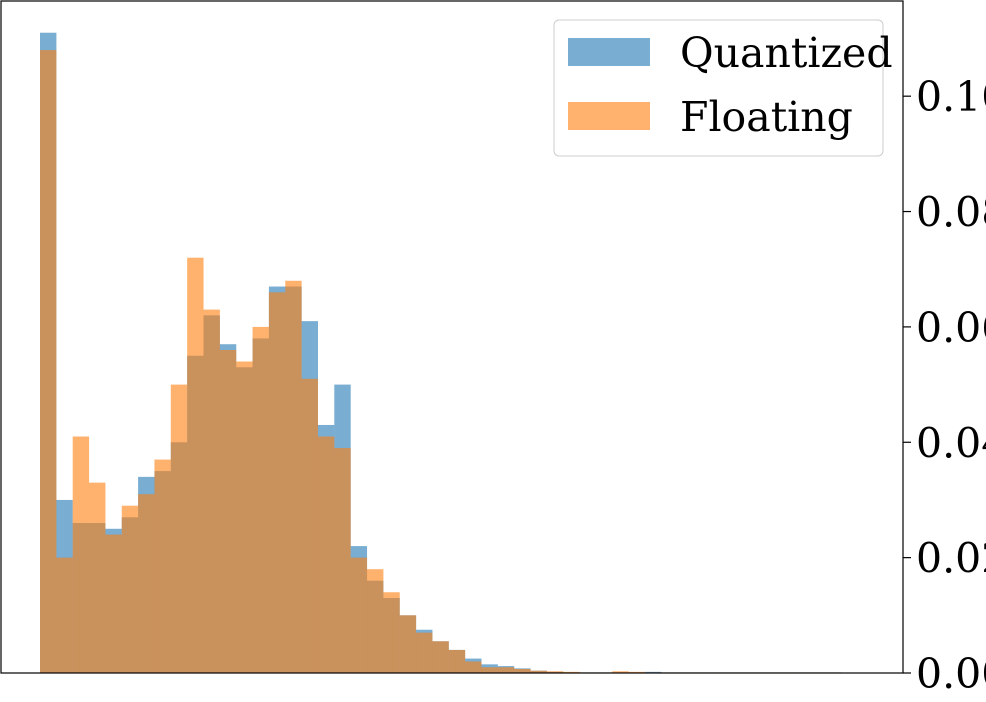 The image size is (986, 702). What do you see at coordinates (951, 97) in the screenshot?
I see `y-tick-label: 0.10` at bounding box center [951, 97].